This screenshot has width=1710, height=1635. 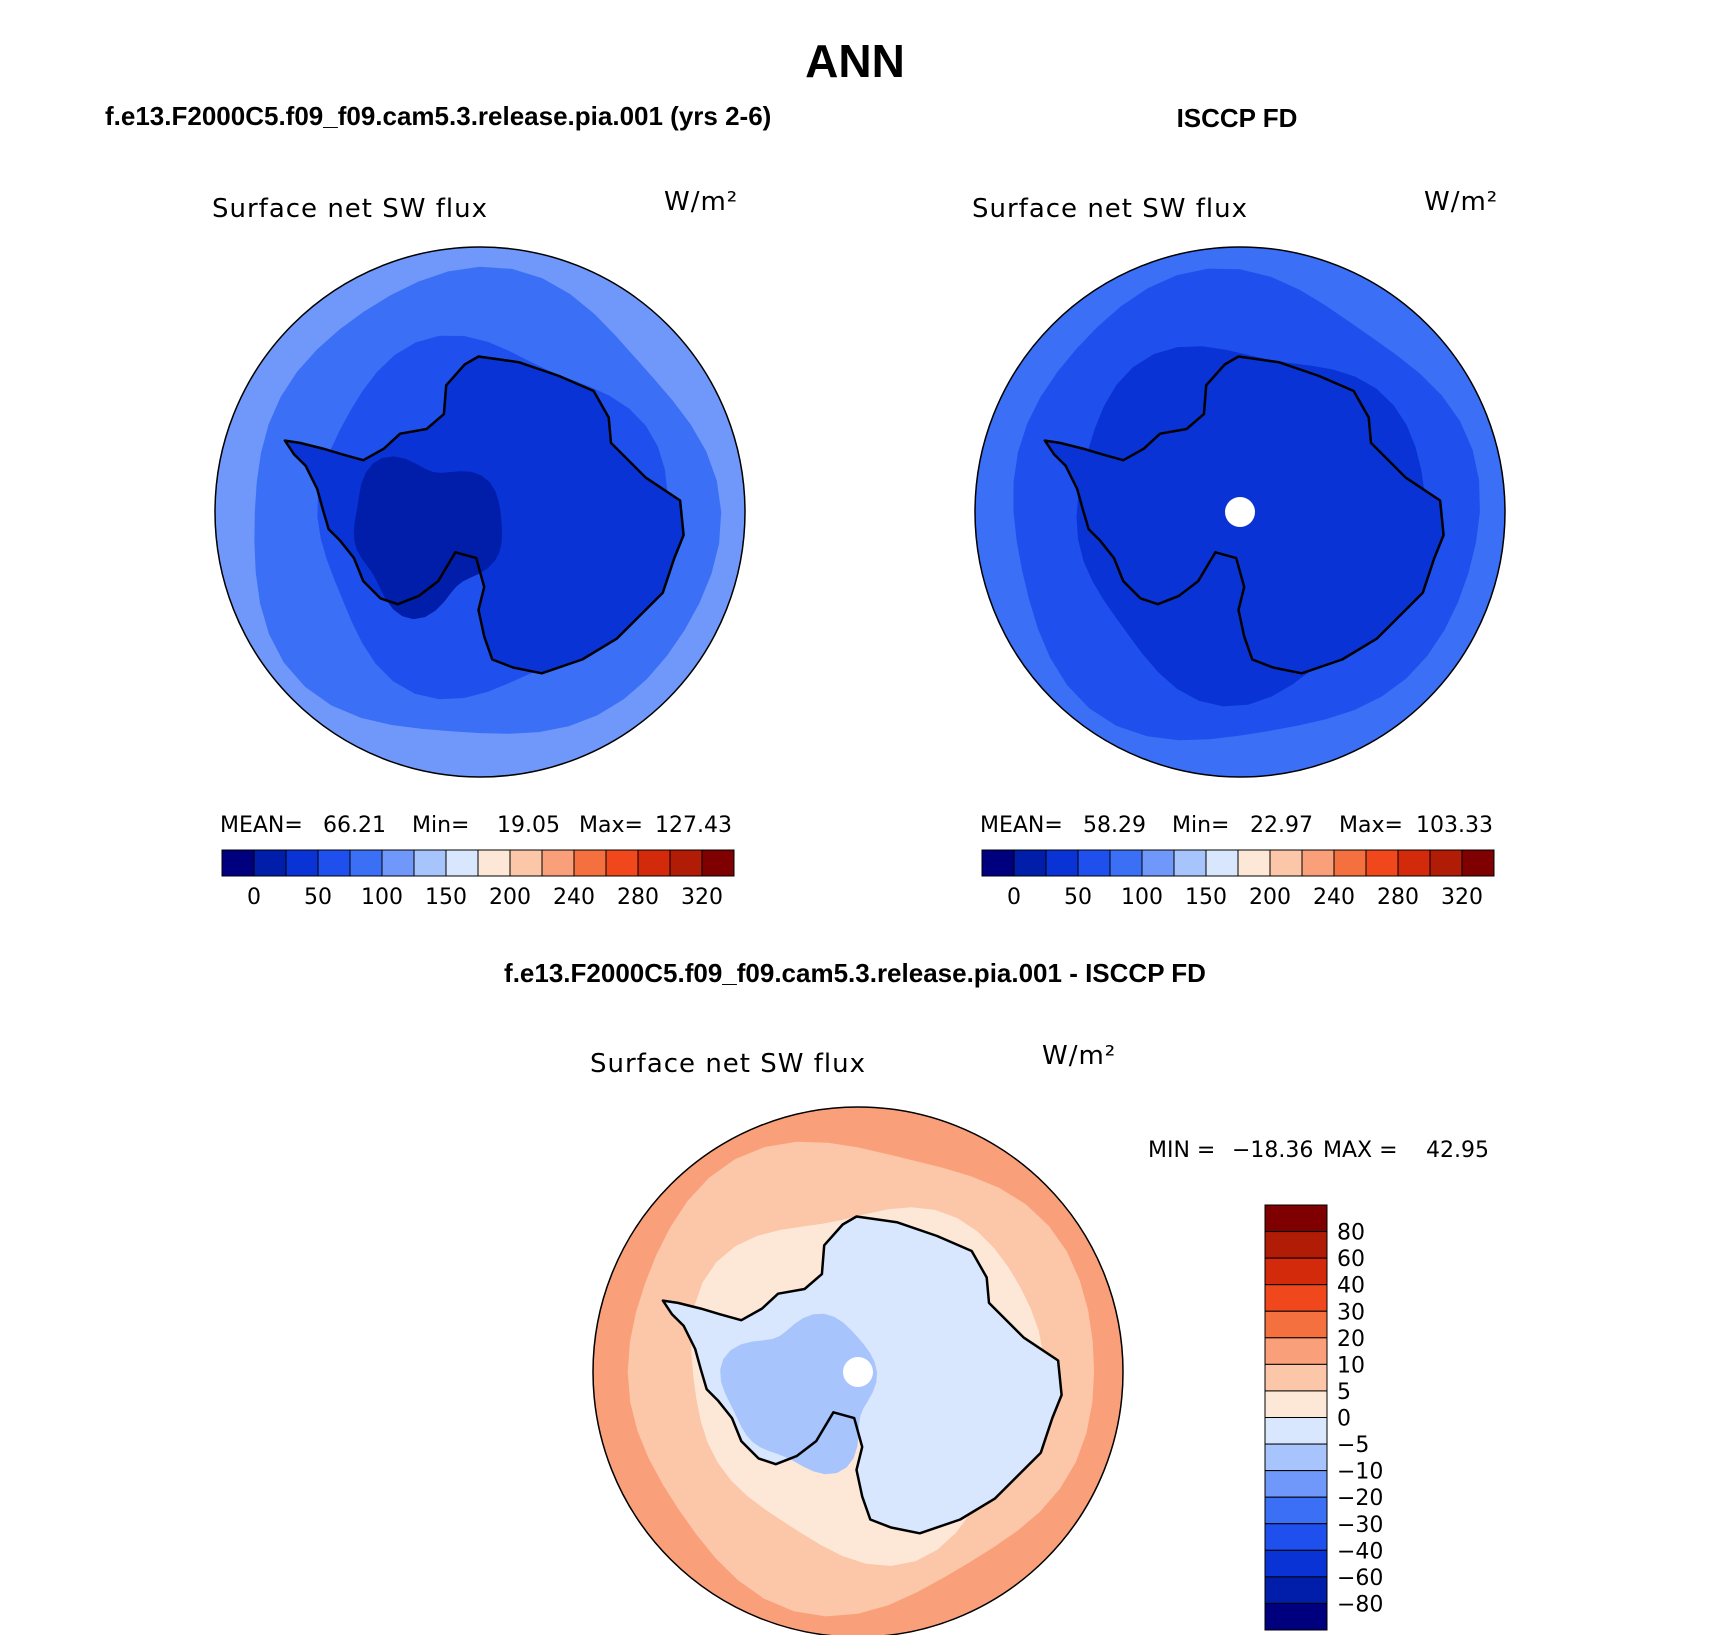 What do you see at coordinates (354, 825) in the screenshot?
I see `panel-model-mean-value: 66.21` at bounding box center [354, 825].